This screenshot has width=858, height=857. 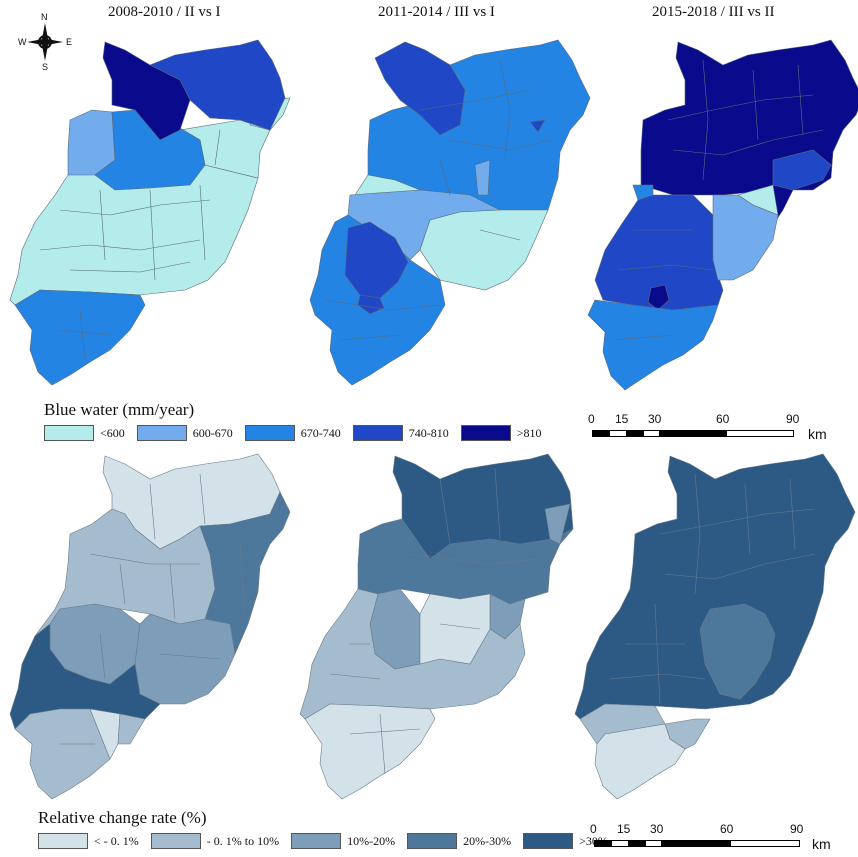 I want to click on map-blue-water-2015-2018, so click(x=722, y=215).